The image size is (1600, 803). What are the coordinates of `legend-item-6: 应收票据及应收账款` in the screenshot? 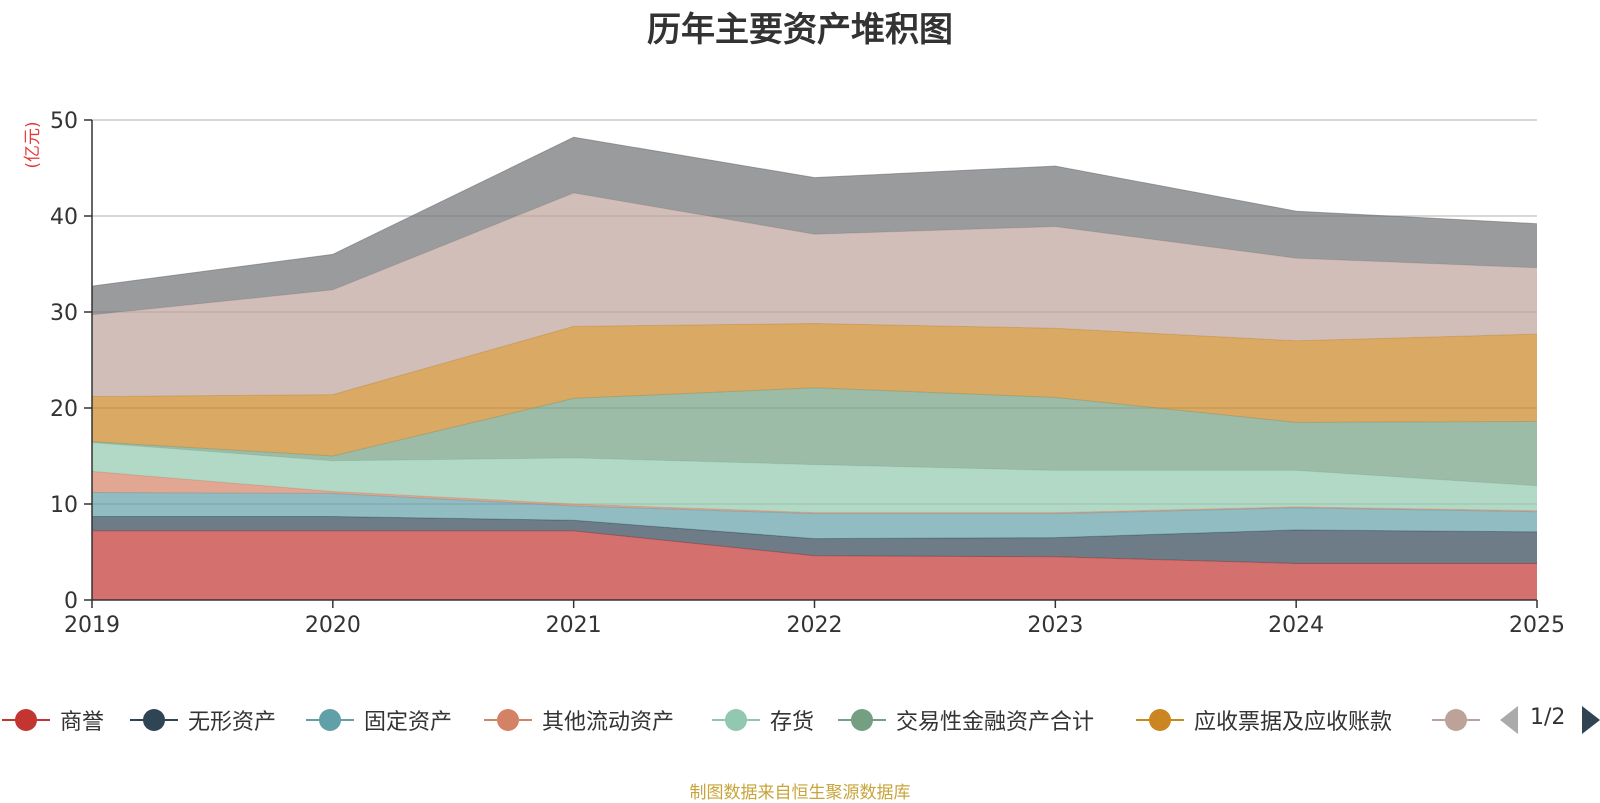 It's located at (1264, 720).